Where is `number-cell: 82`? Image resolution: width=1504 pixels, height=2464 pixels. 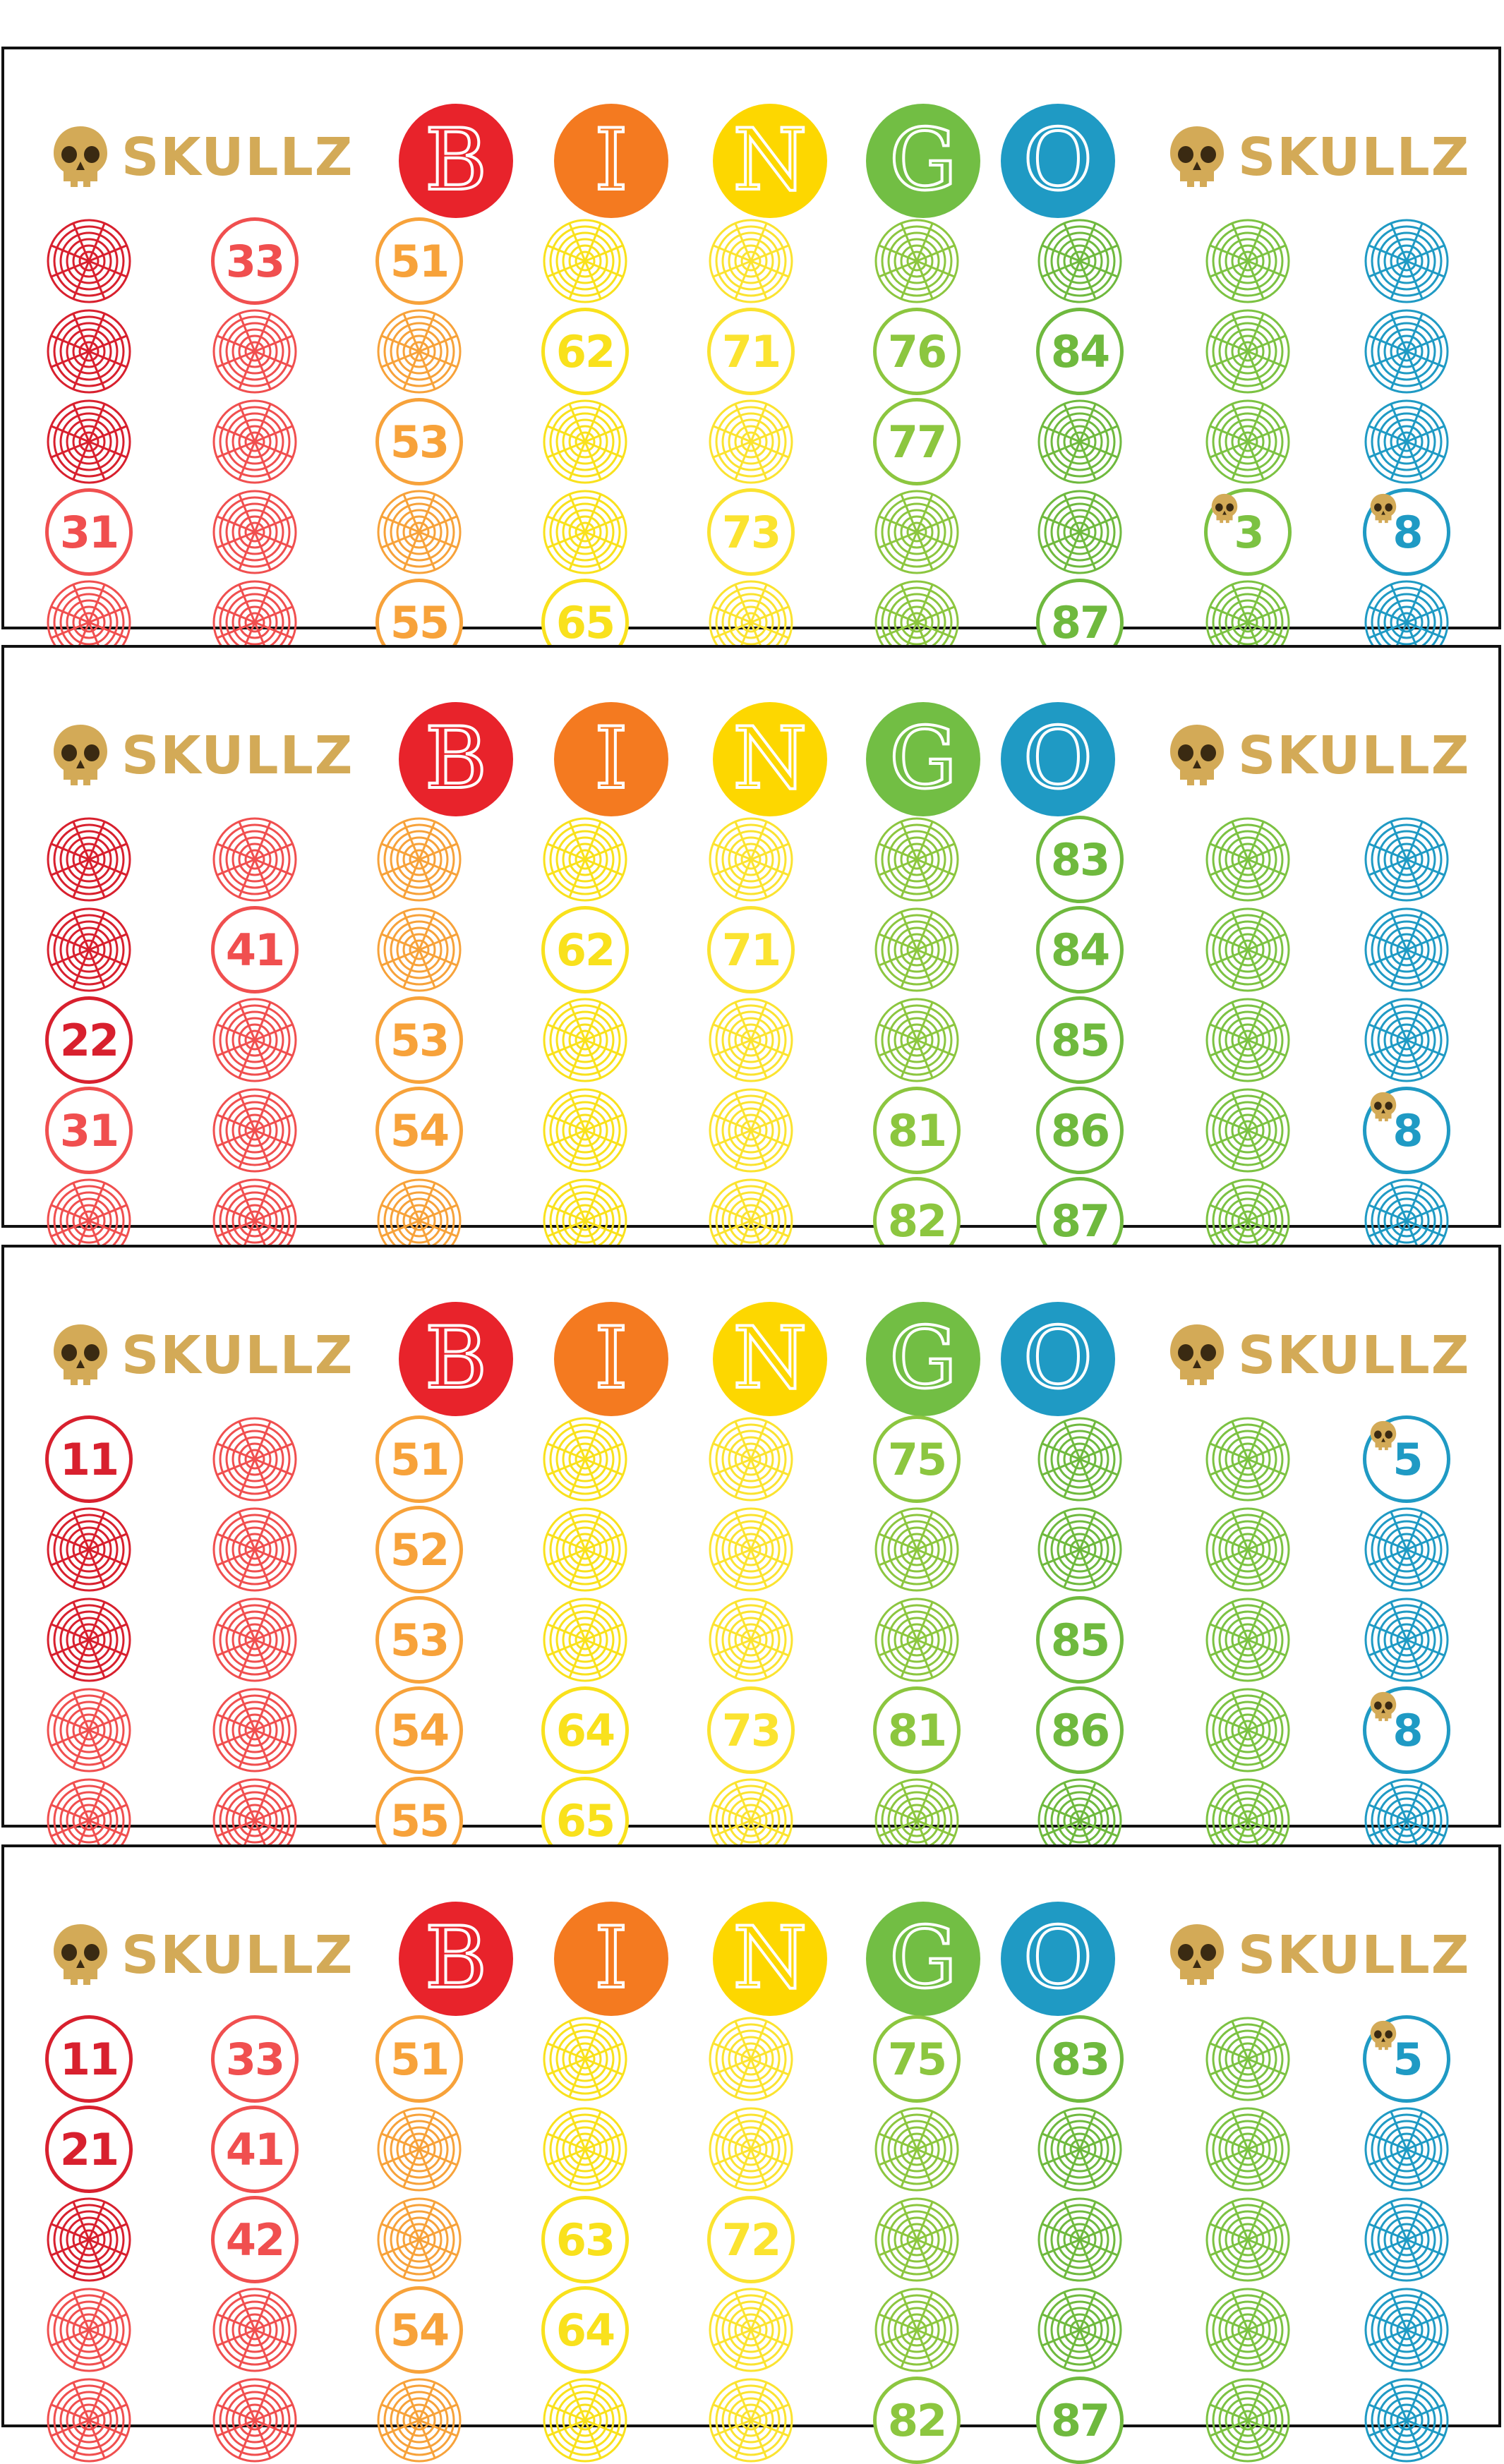
number-cell: 82 is located at coordinates (917, 2420).